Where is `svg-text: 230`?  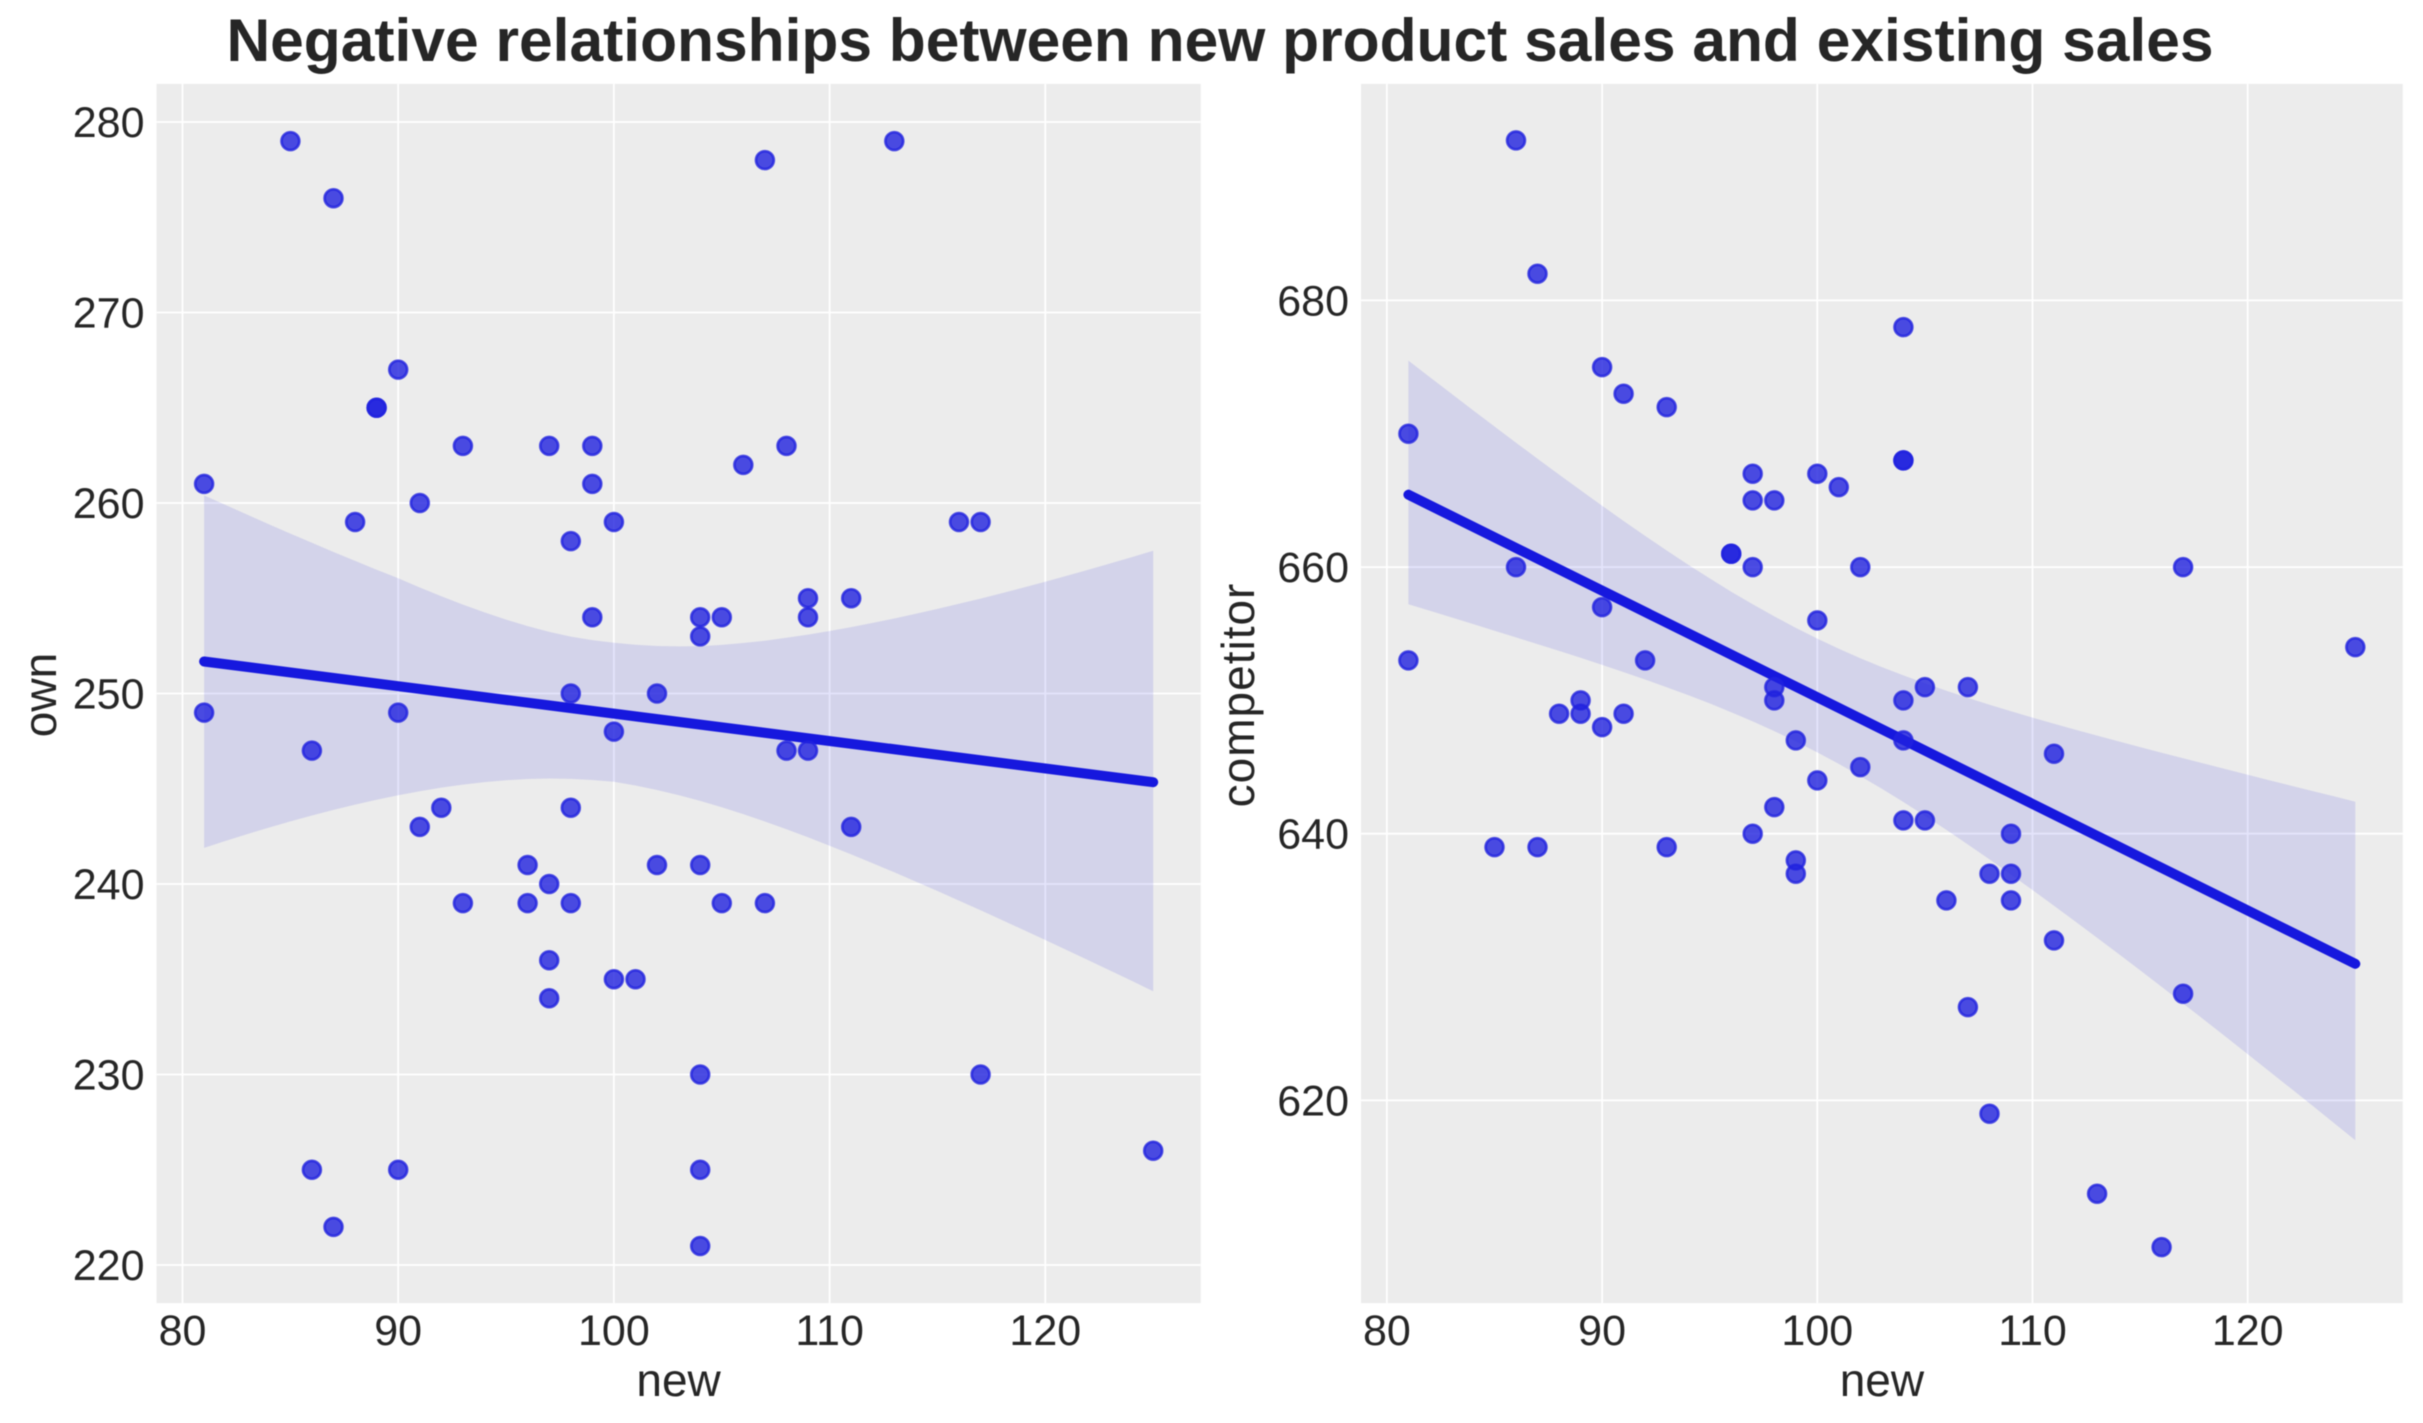 svg-text: 230 is located at coordinates (109, 1076).